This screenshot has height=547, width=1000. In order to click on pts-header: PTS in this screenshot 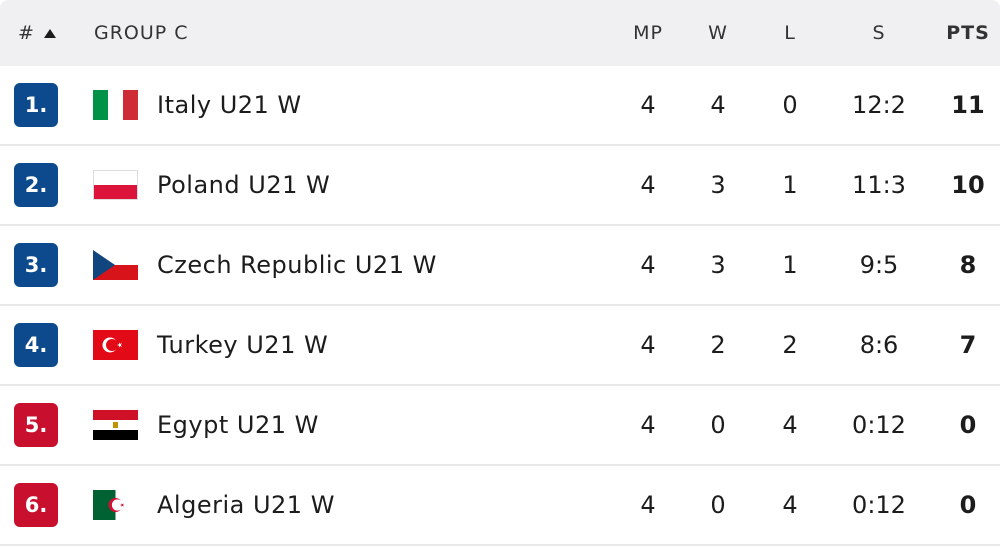, I will do `click(968, 33)`.